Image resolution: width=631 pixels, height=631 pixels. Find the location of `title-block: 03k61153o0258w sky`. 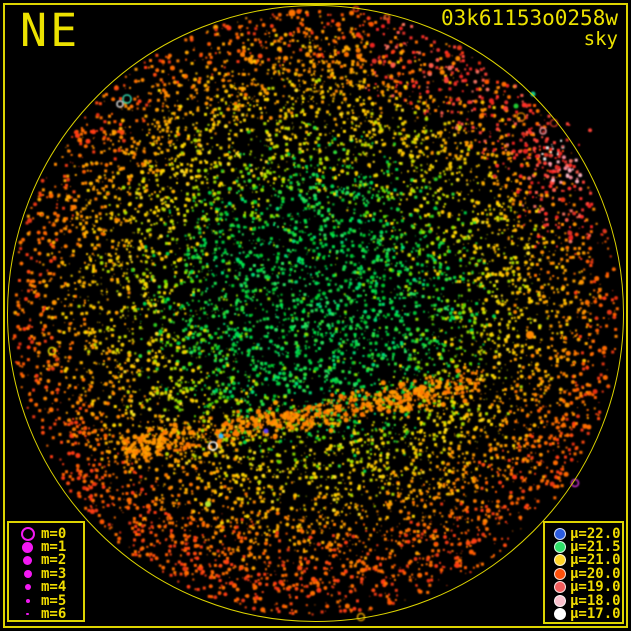

title-block: 03k61153o0258w sky is located at coordinates (529, 28).